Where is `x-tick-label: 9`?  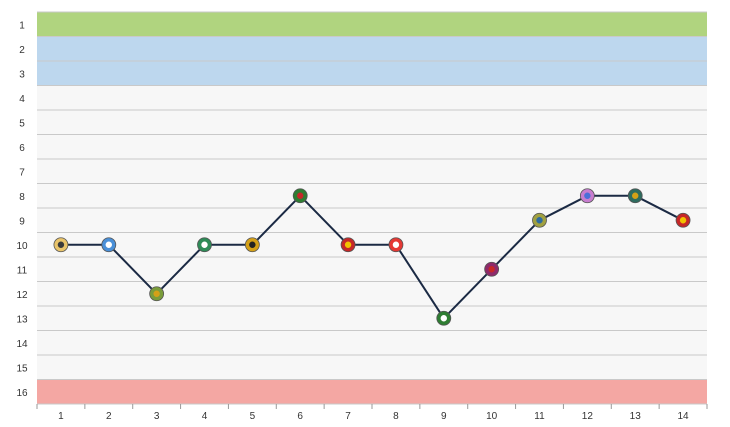
x-tick-label: 9 is located at coordinates (444, 416).